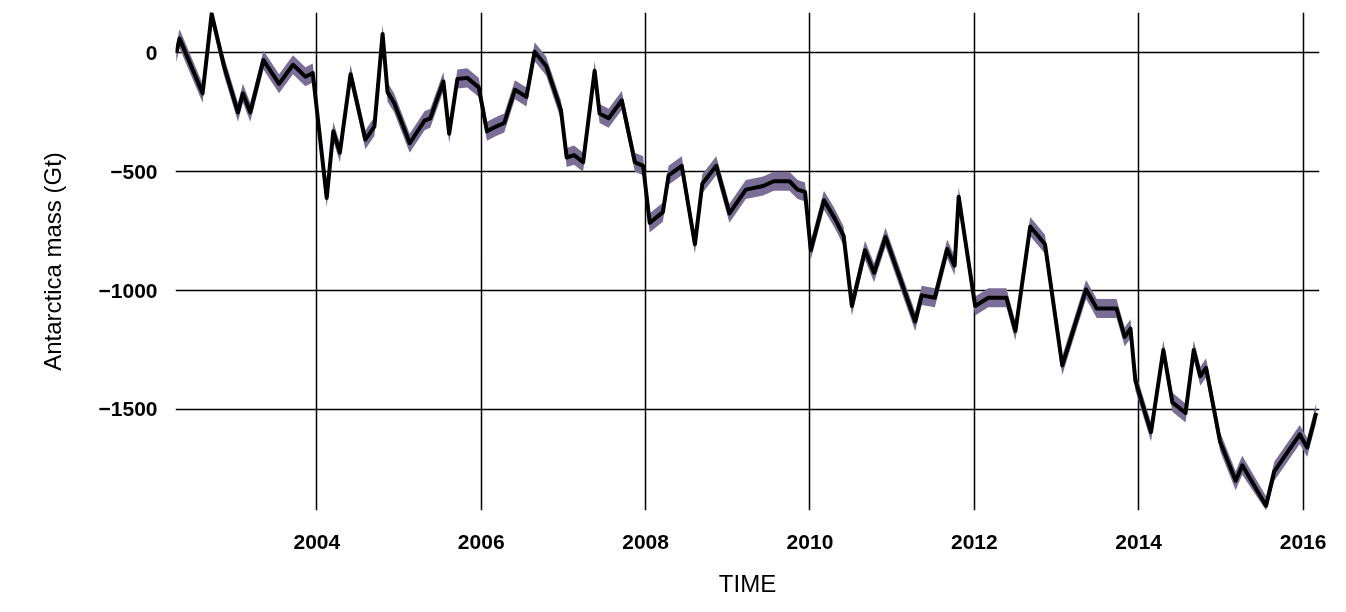  What do you see at coordinates (52, 261) in the screenshot?
I see `y-axis-title: Antarctica mass (Gt)` at bounding box center [52, 261].